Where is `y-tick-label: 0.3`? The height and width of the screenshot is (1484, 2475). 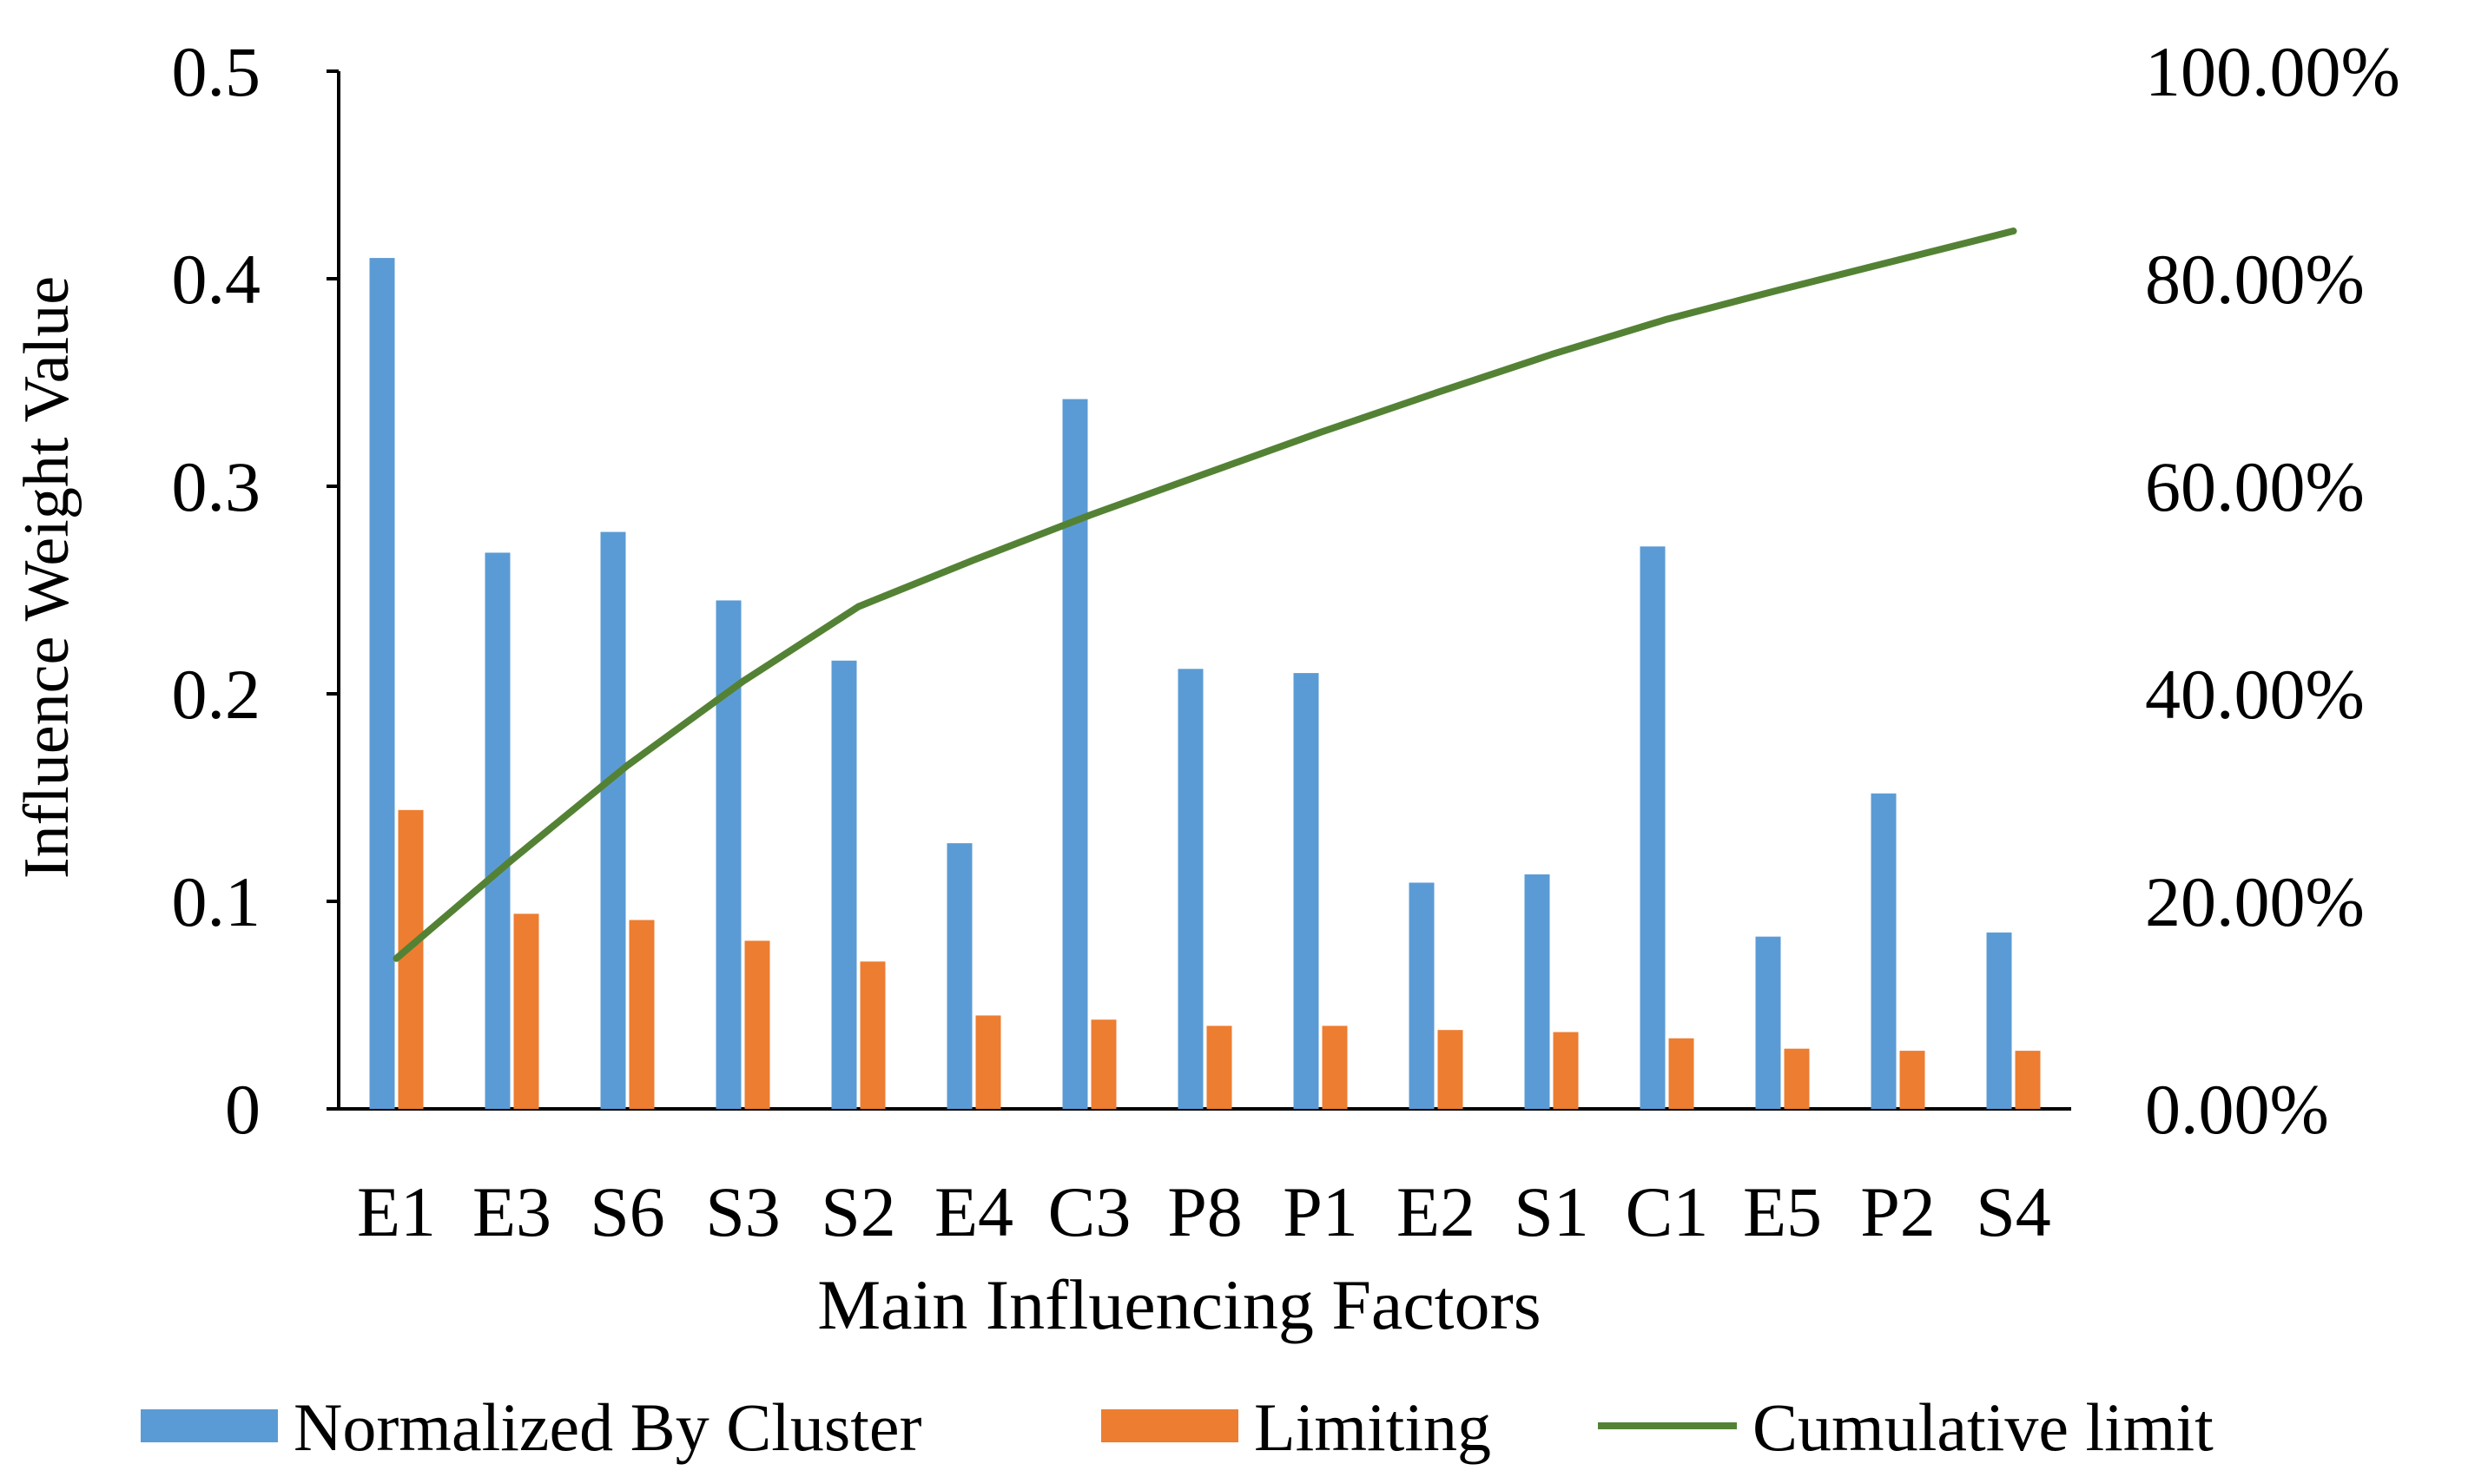 y-tick-label: 0.3 is located at coordinates (217, 486).